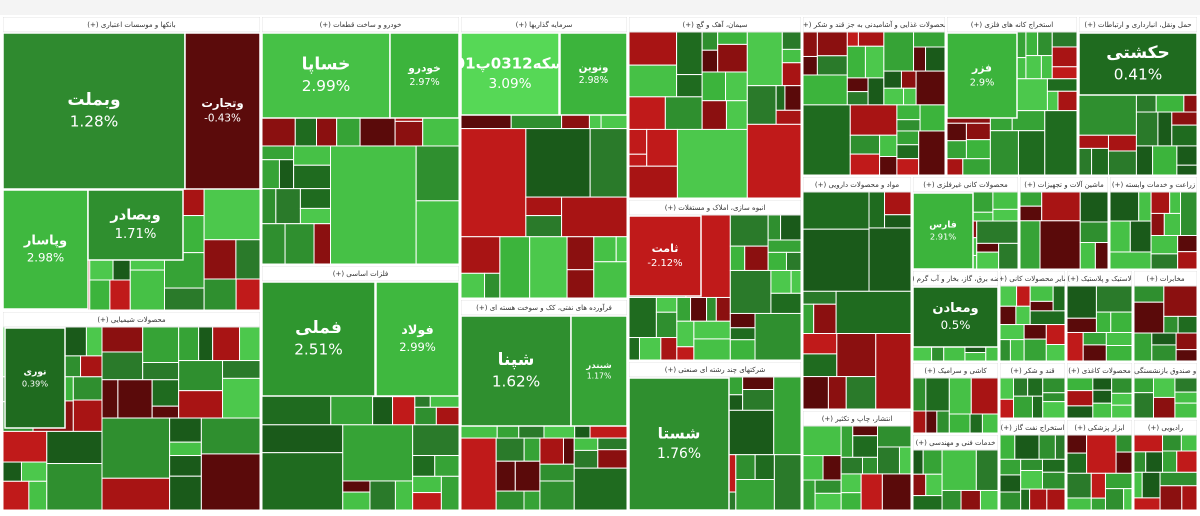  What do you see at coordinates (664, 263) in the screenshot?
I see `tile-change: -2.12%` at bounding box center [664, 263].